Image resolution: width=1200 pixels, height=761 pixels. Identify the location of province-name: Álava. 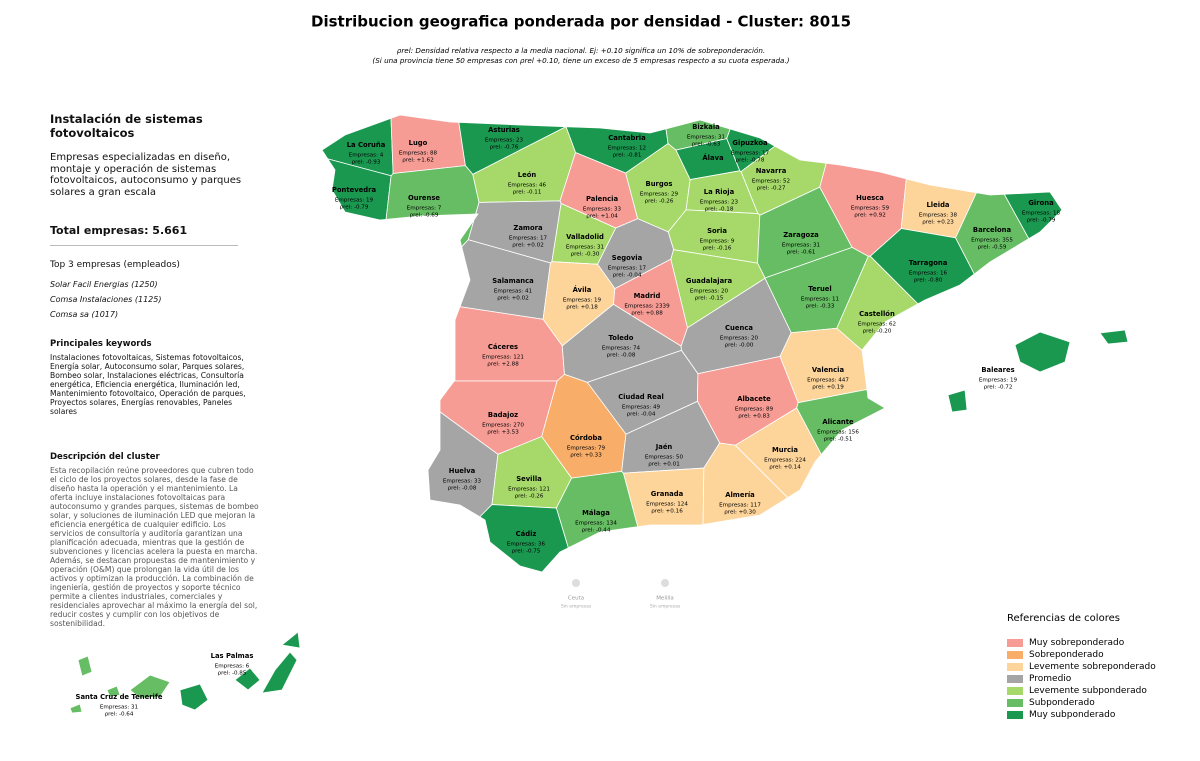
(713, 157).